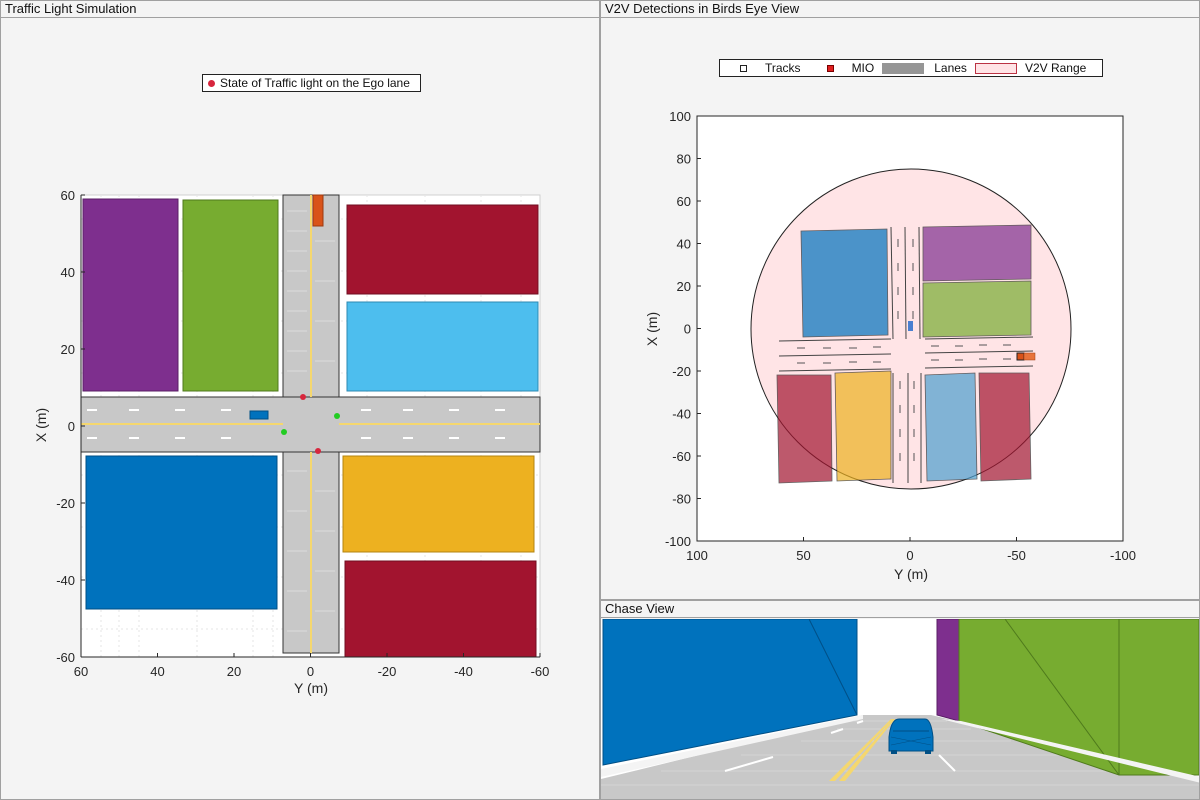 The width and height of the screenshot is (1200, 800). Describe the element at coordinates (863, 68) in the screenshot. I see `mio-legend-label: MIO` at that location.